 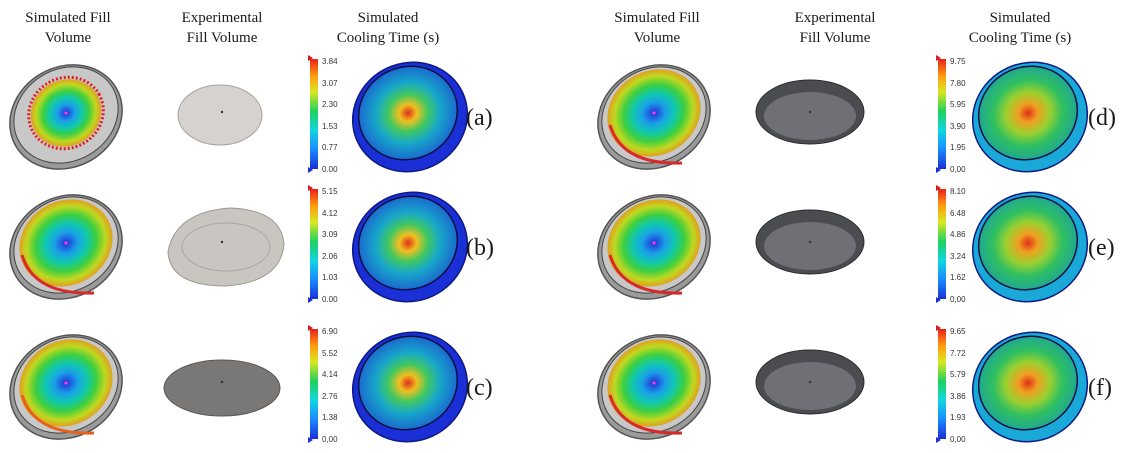 What do you see at coordinates (958, 61) in the screenshot?
I see `colorbar-tick: 9.75` at bounding box center [958, 61].